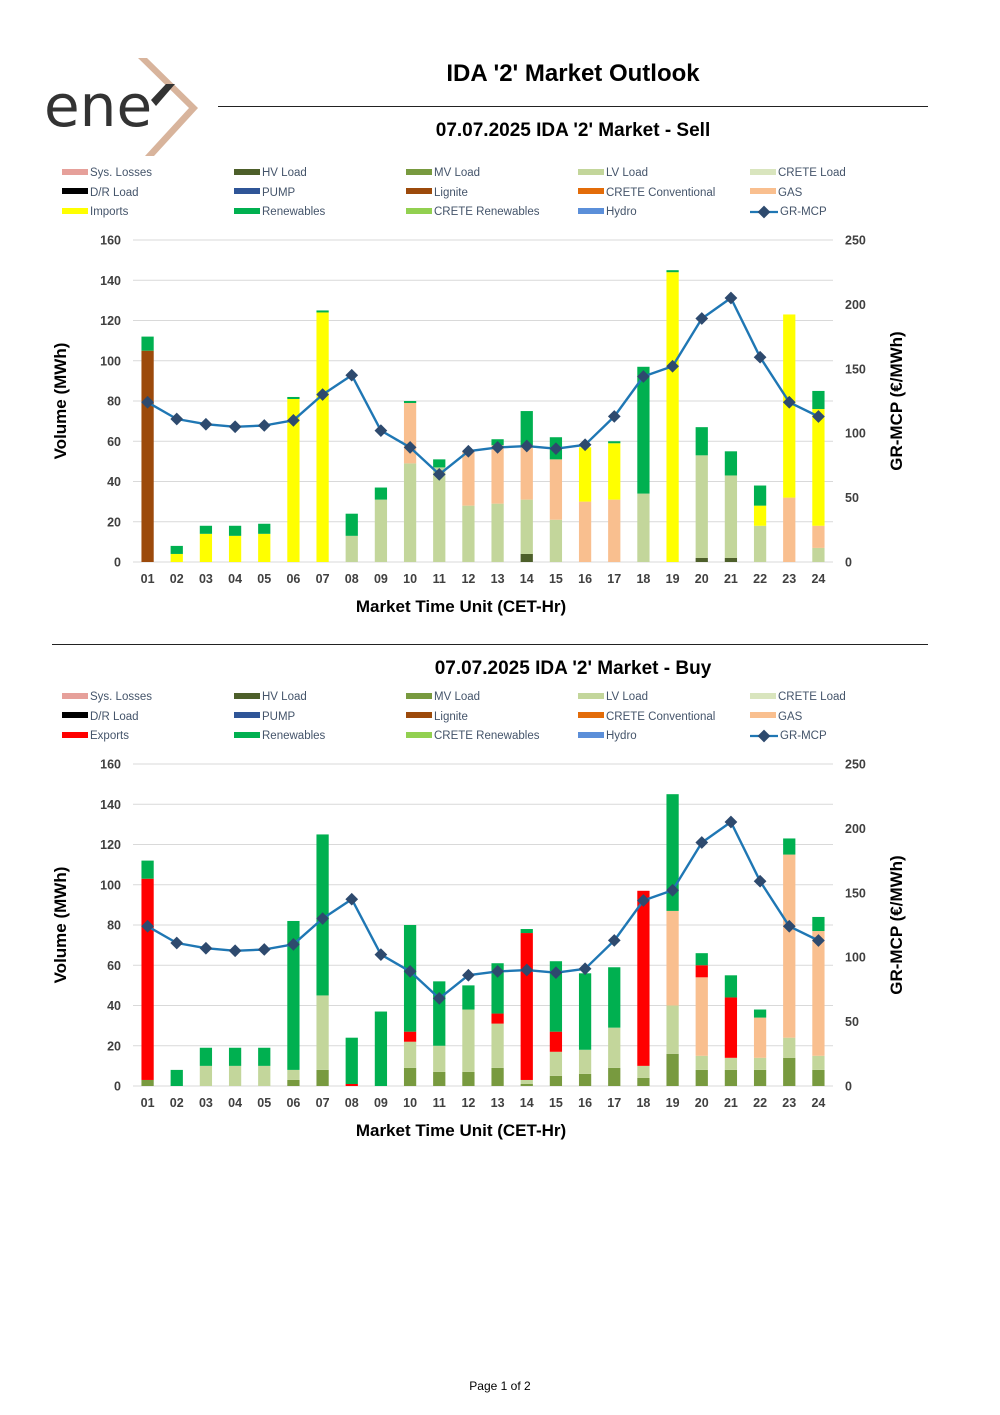  What do you see at coordinates (177, 1103) in the screenshot?
I see `x-tick-label: 02` at bounding box center [177, 1103].